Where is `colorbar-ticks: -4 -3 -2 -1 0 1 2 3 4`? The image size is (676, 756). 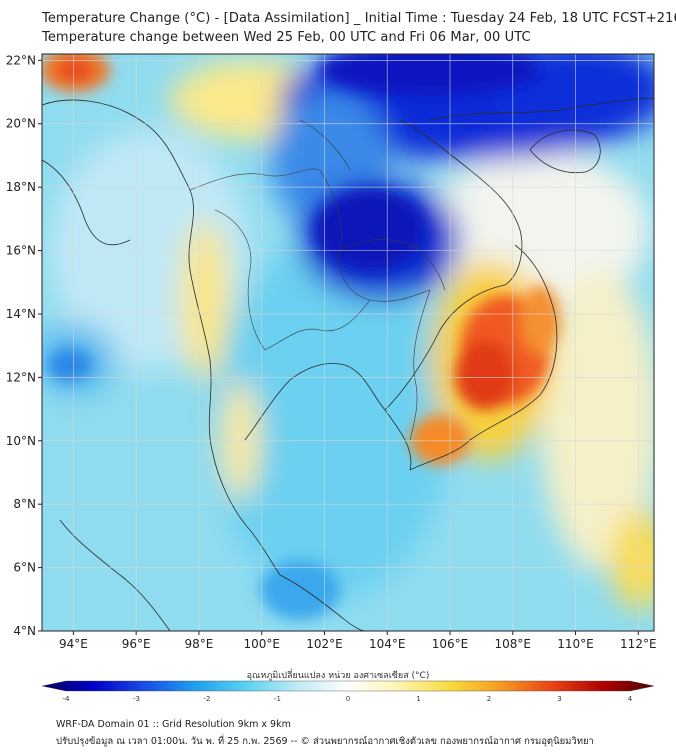 colorbar-ticks: -4 -3 -2 -1 0 1 2 3 4 is located at coordinates (348, 699).